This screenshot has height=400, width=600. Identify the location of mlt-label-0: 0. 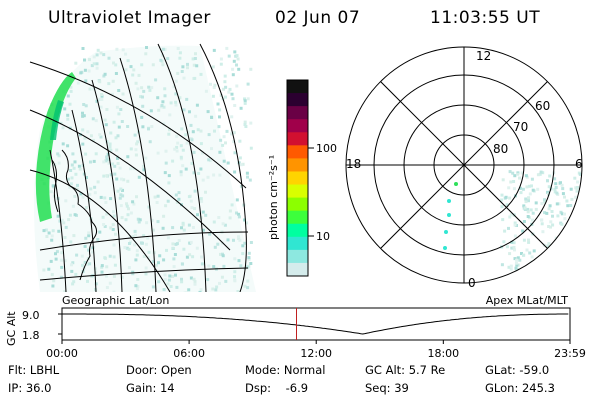
(472, 283).